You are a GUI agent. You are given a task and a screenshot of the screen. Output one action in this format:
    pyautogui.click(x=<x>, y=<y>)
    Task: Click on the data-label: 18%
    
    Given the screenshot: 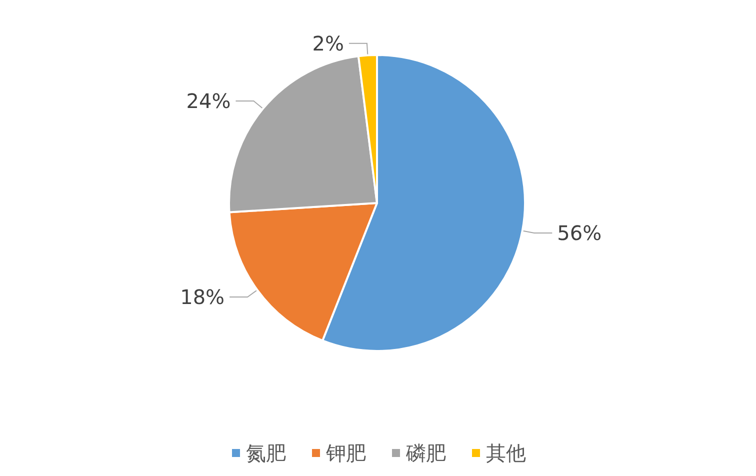 What is the action you would take?
    pyautogui.click(x=202, y=297)
    